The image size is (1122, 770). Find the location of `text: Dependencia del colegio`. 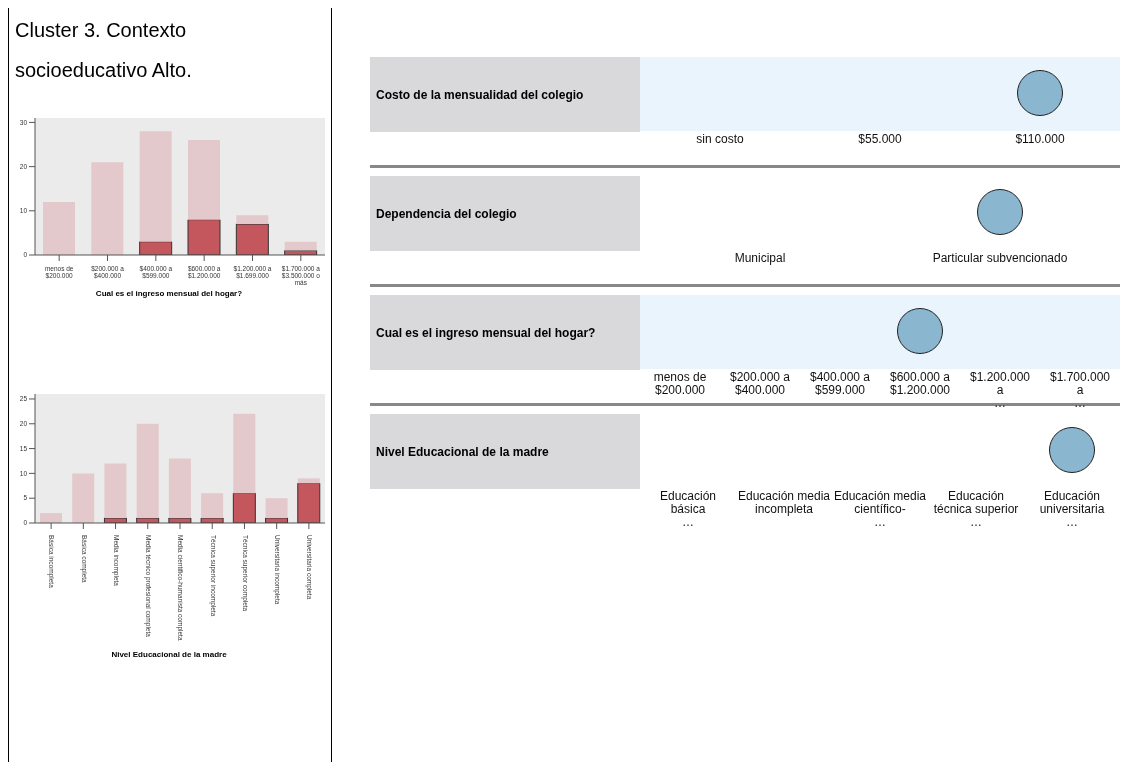

text: Dependencia del colegio is located at coordinates (505, 213).